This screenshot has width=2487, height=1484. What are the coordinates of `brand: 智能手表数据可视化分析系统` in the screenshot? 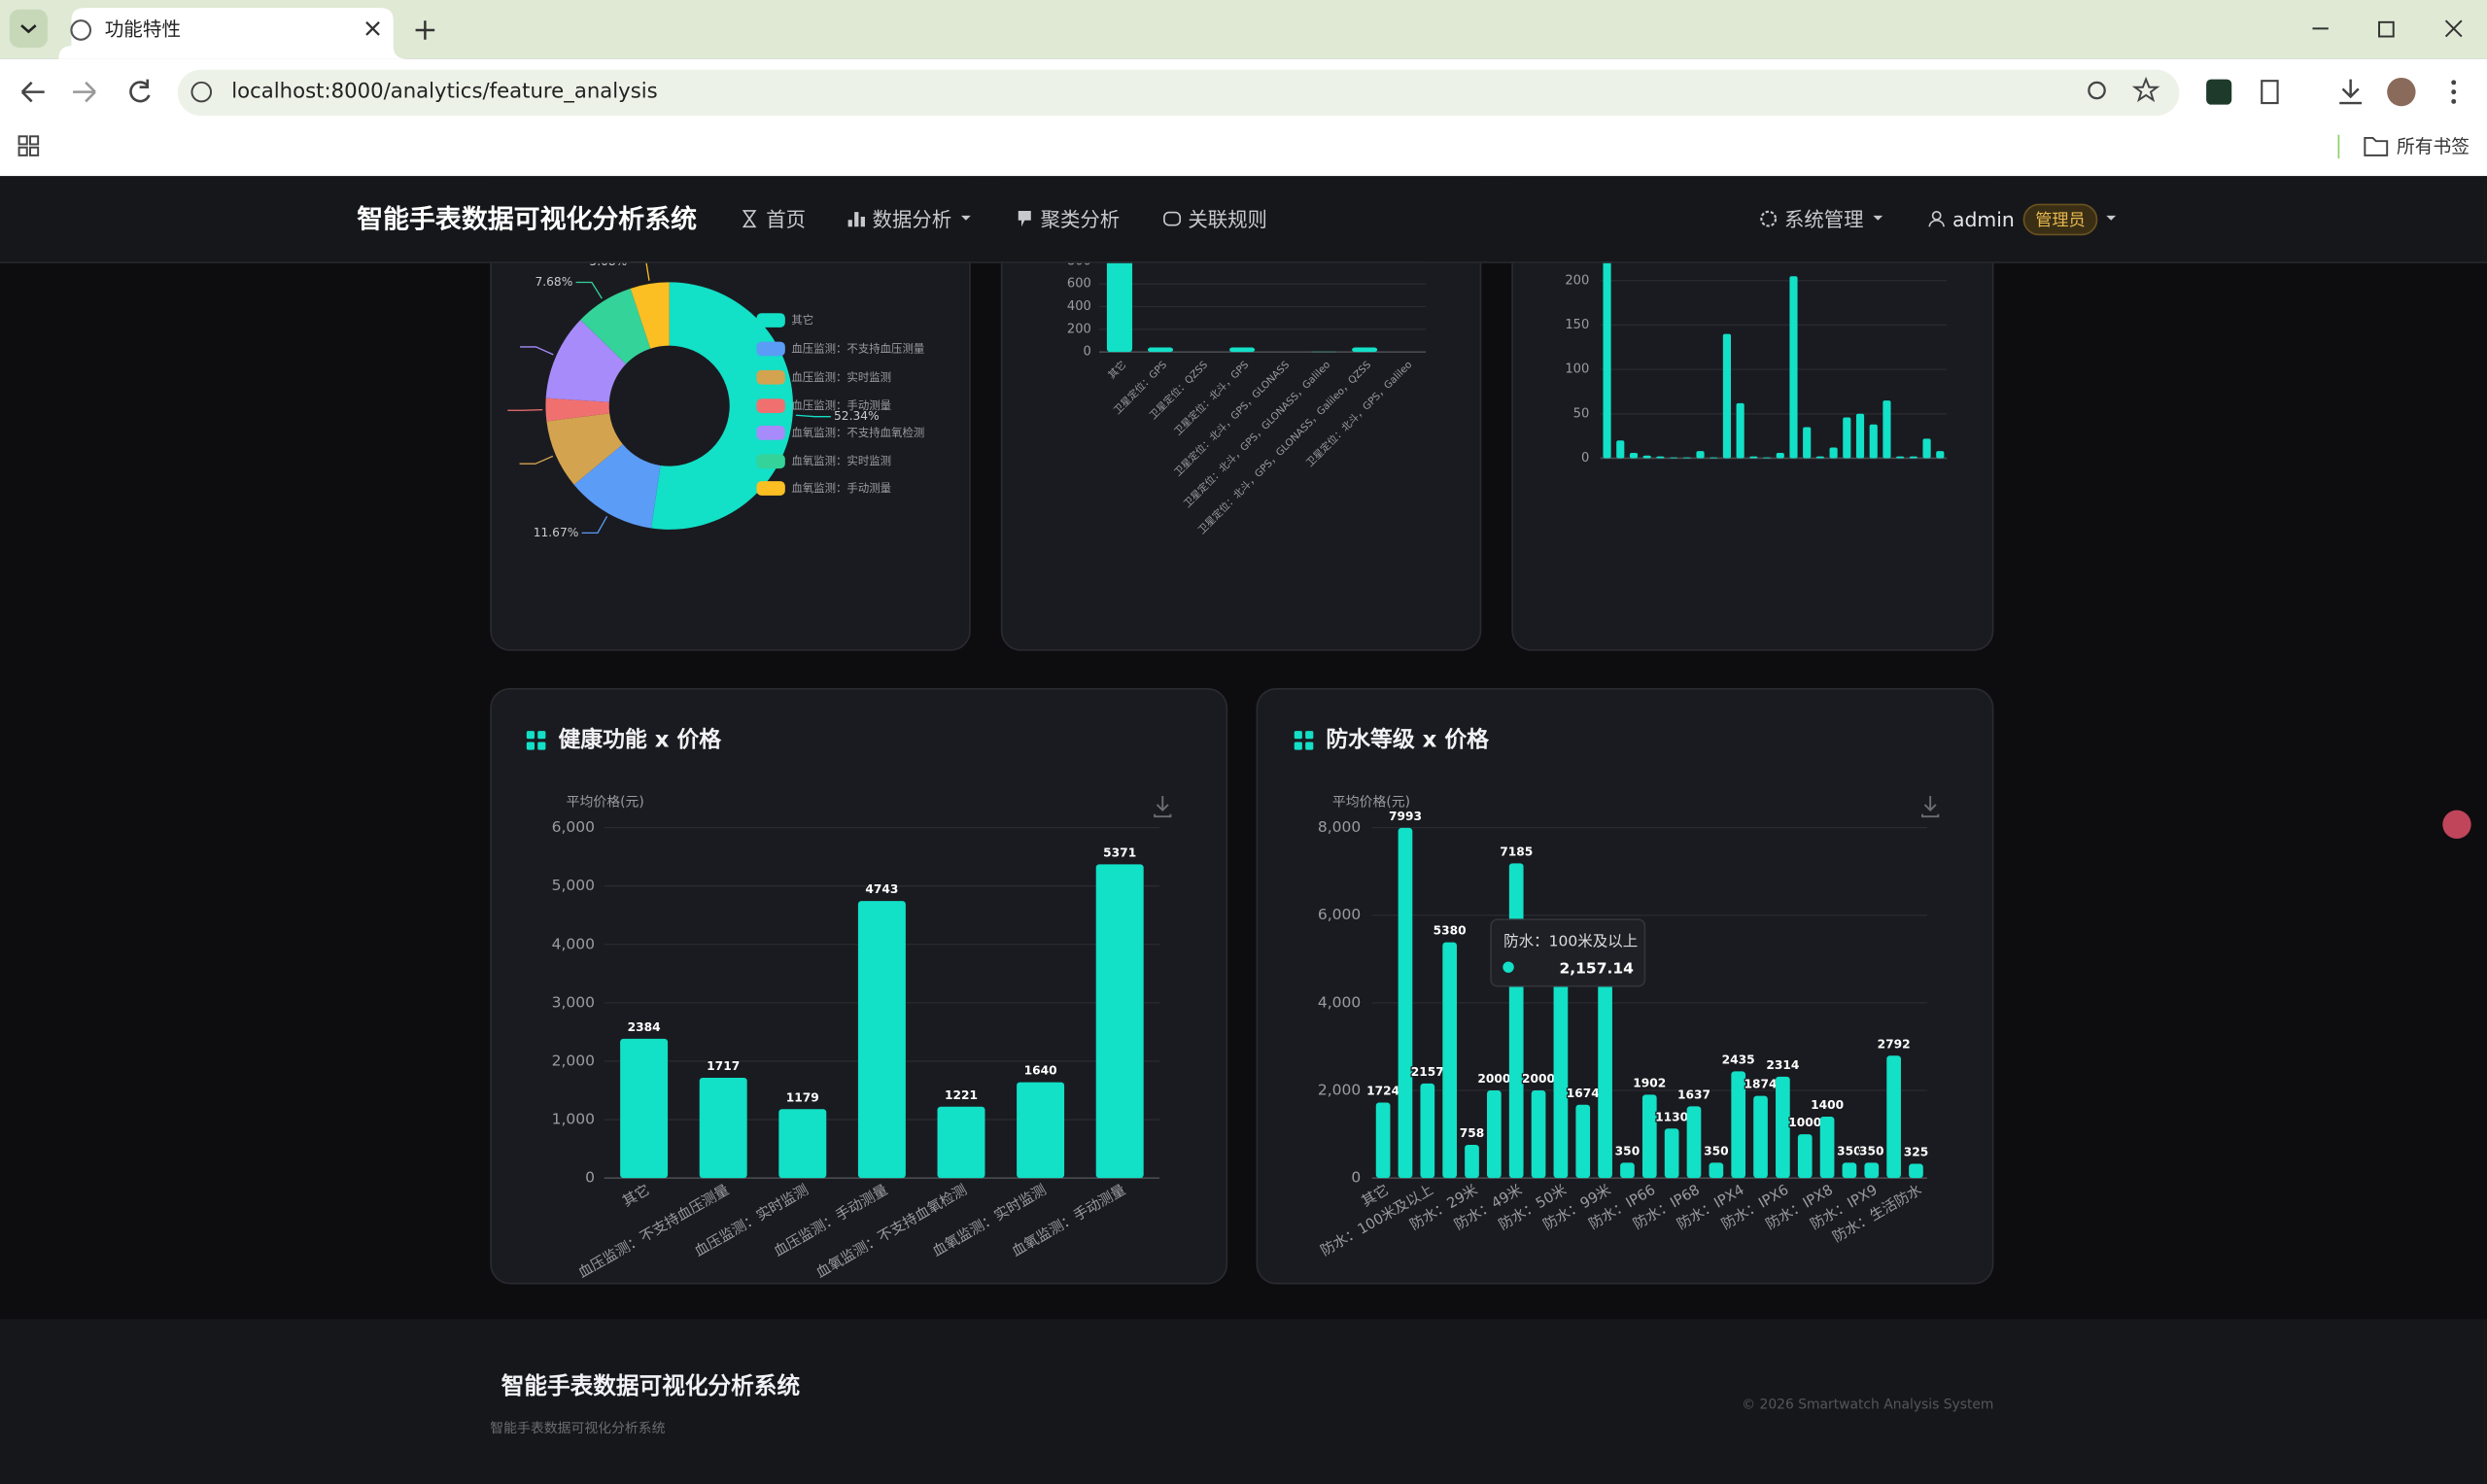 It's located at (527, 218).